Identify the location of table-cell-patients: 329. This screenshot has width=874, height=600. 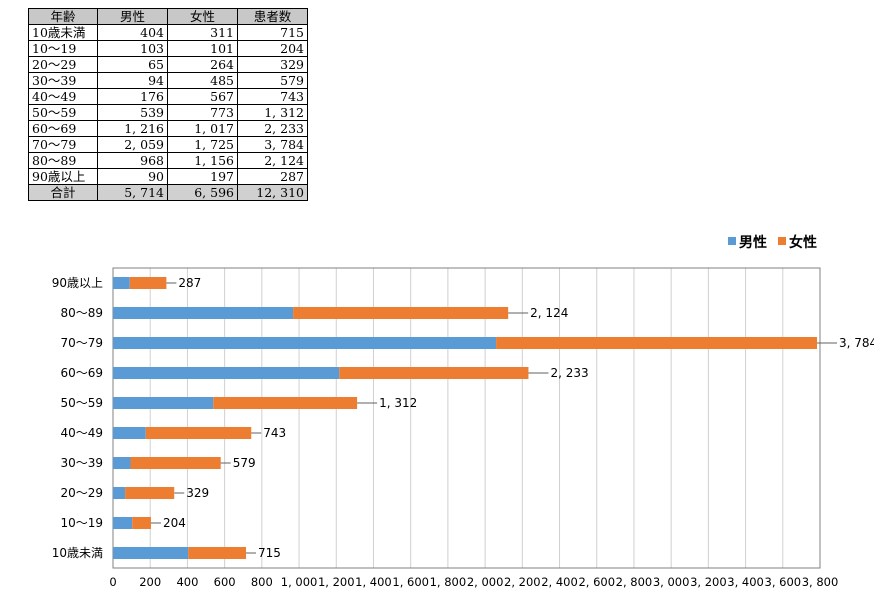
(272, 64).